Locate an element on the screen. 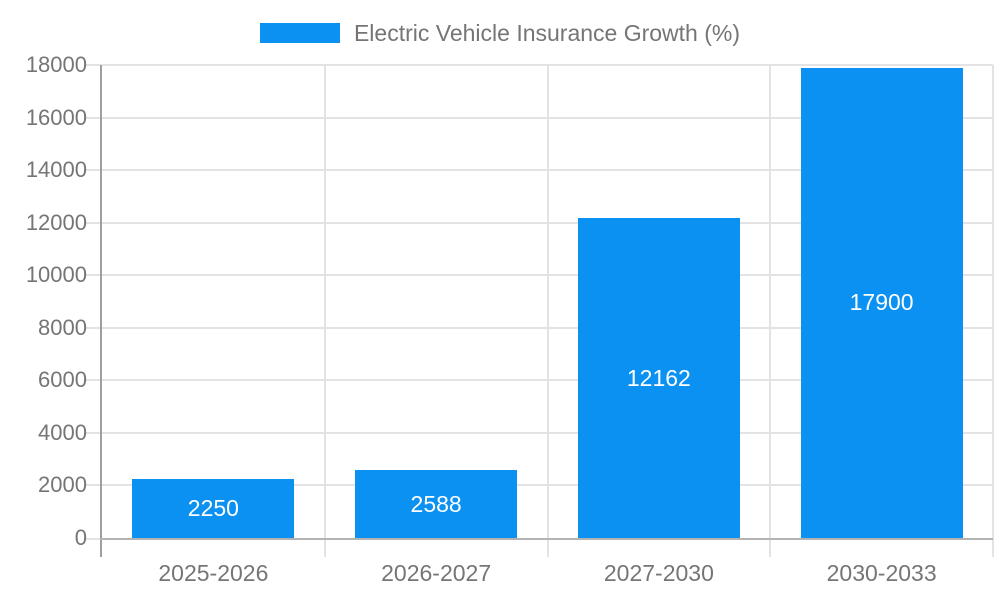 Image resolution: width=1000 pixels, height=600 pixels. bar-value-label: 17900 is located at coordinates (881, 302).